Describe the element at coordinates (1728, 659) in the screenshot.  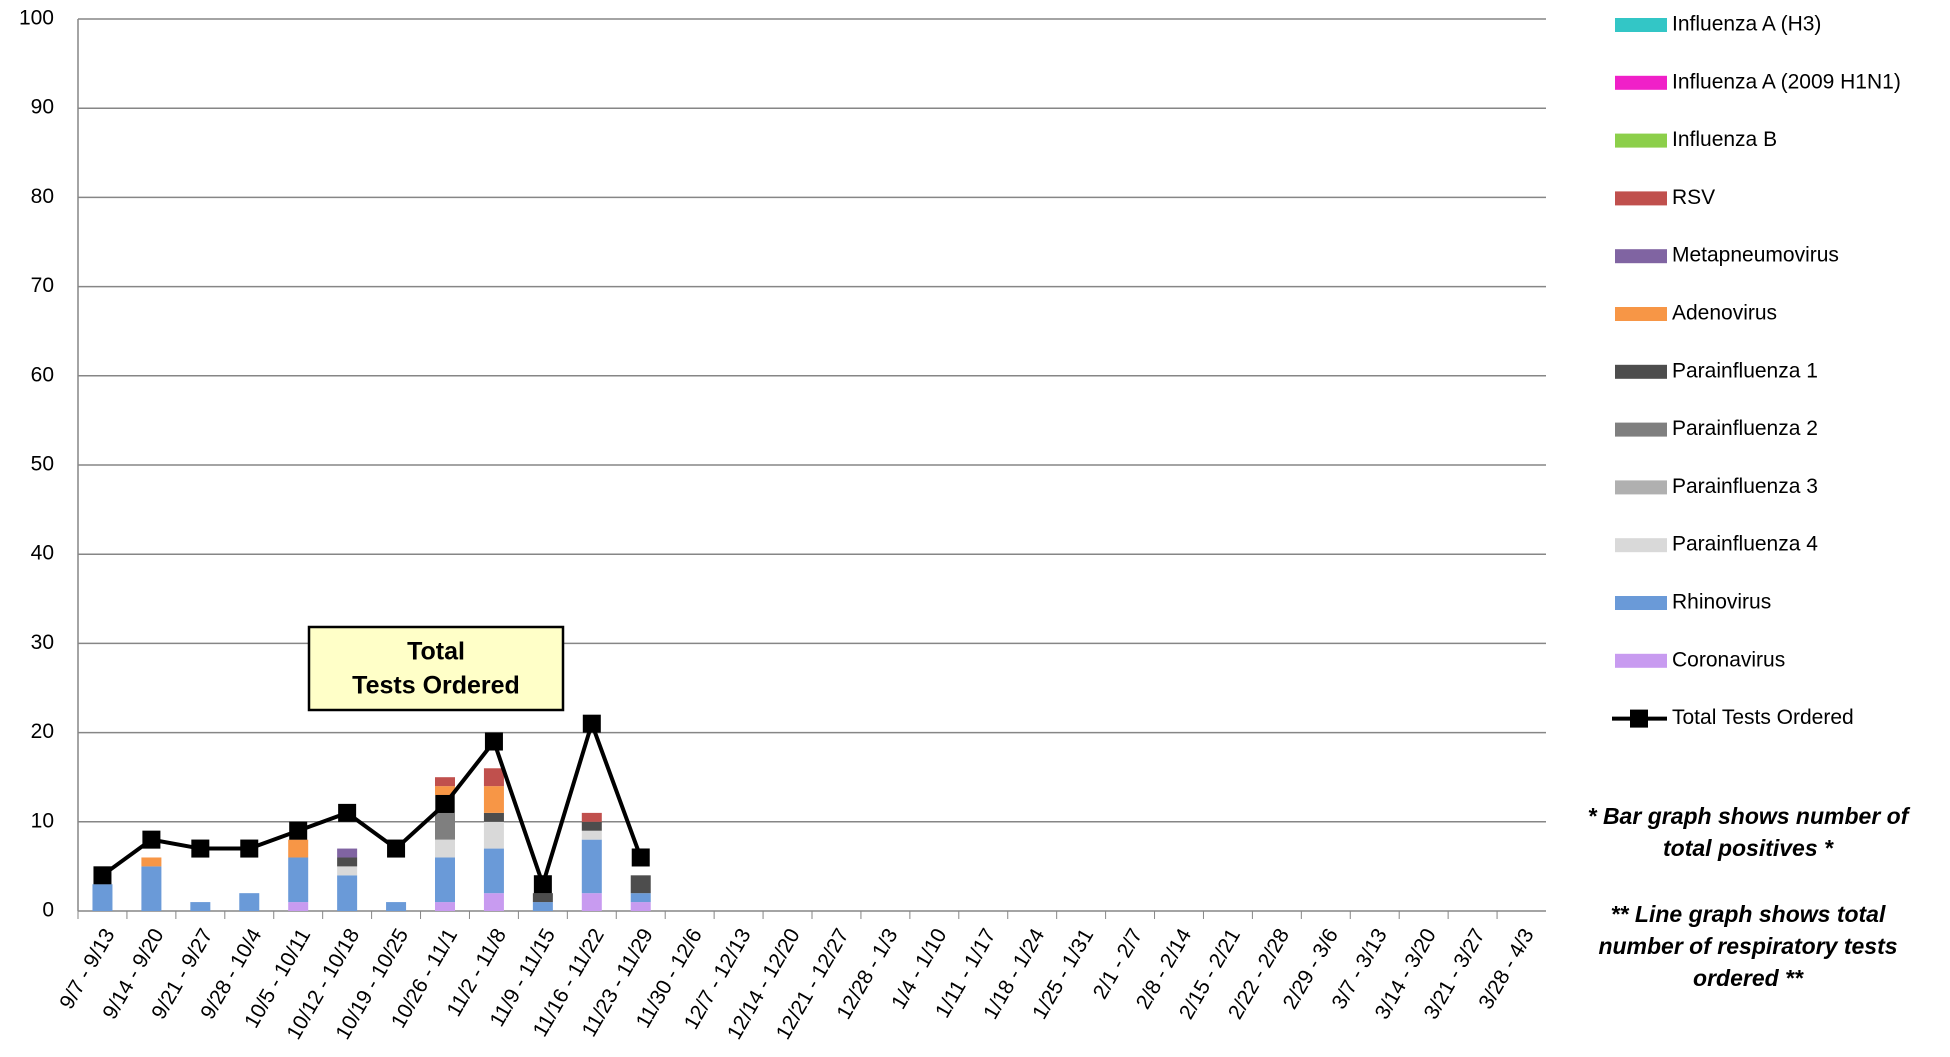
I see `legend-label: Coronavirus` at that location.